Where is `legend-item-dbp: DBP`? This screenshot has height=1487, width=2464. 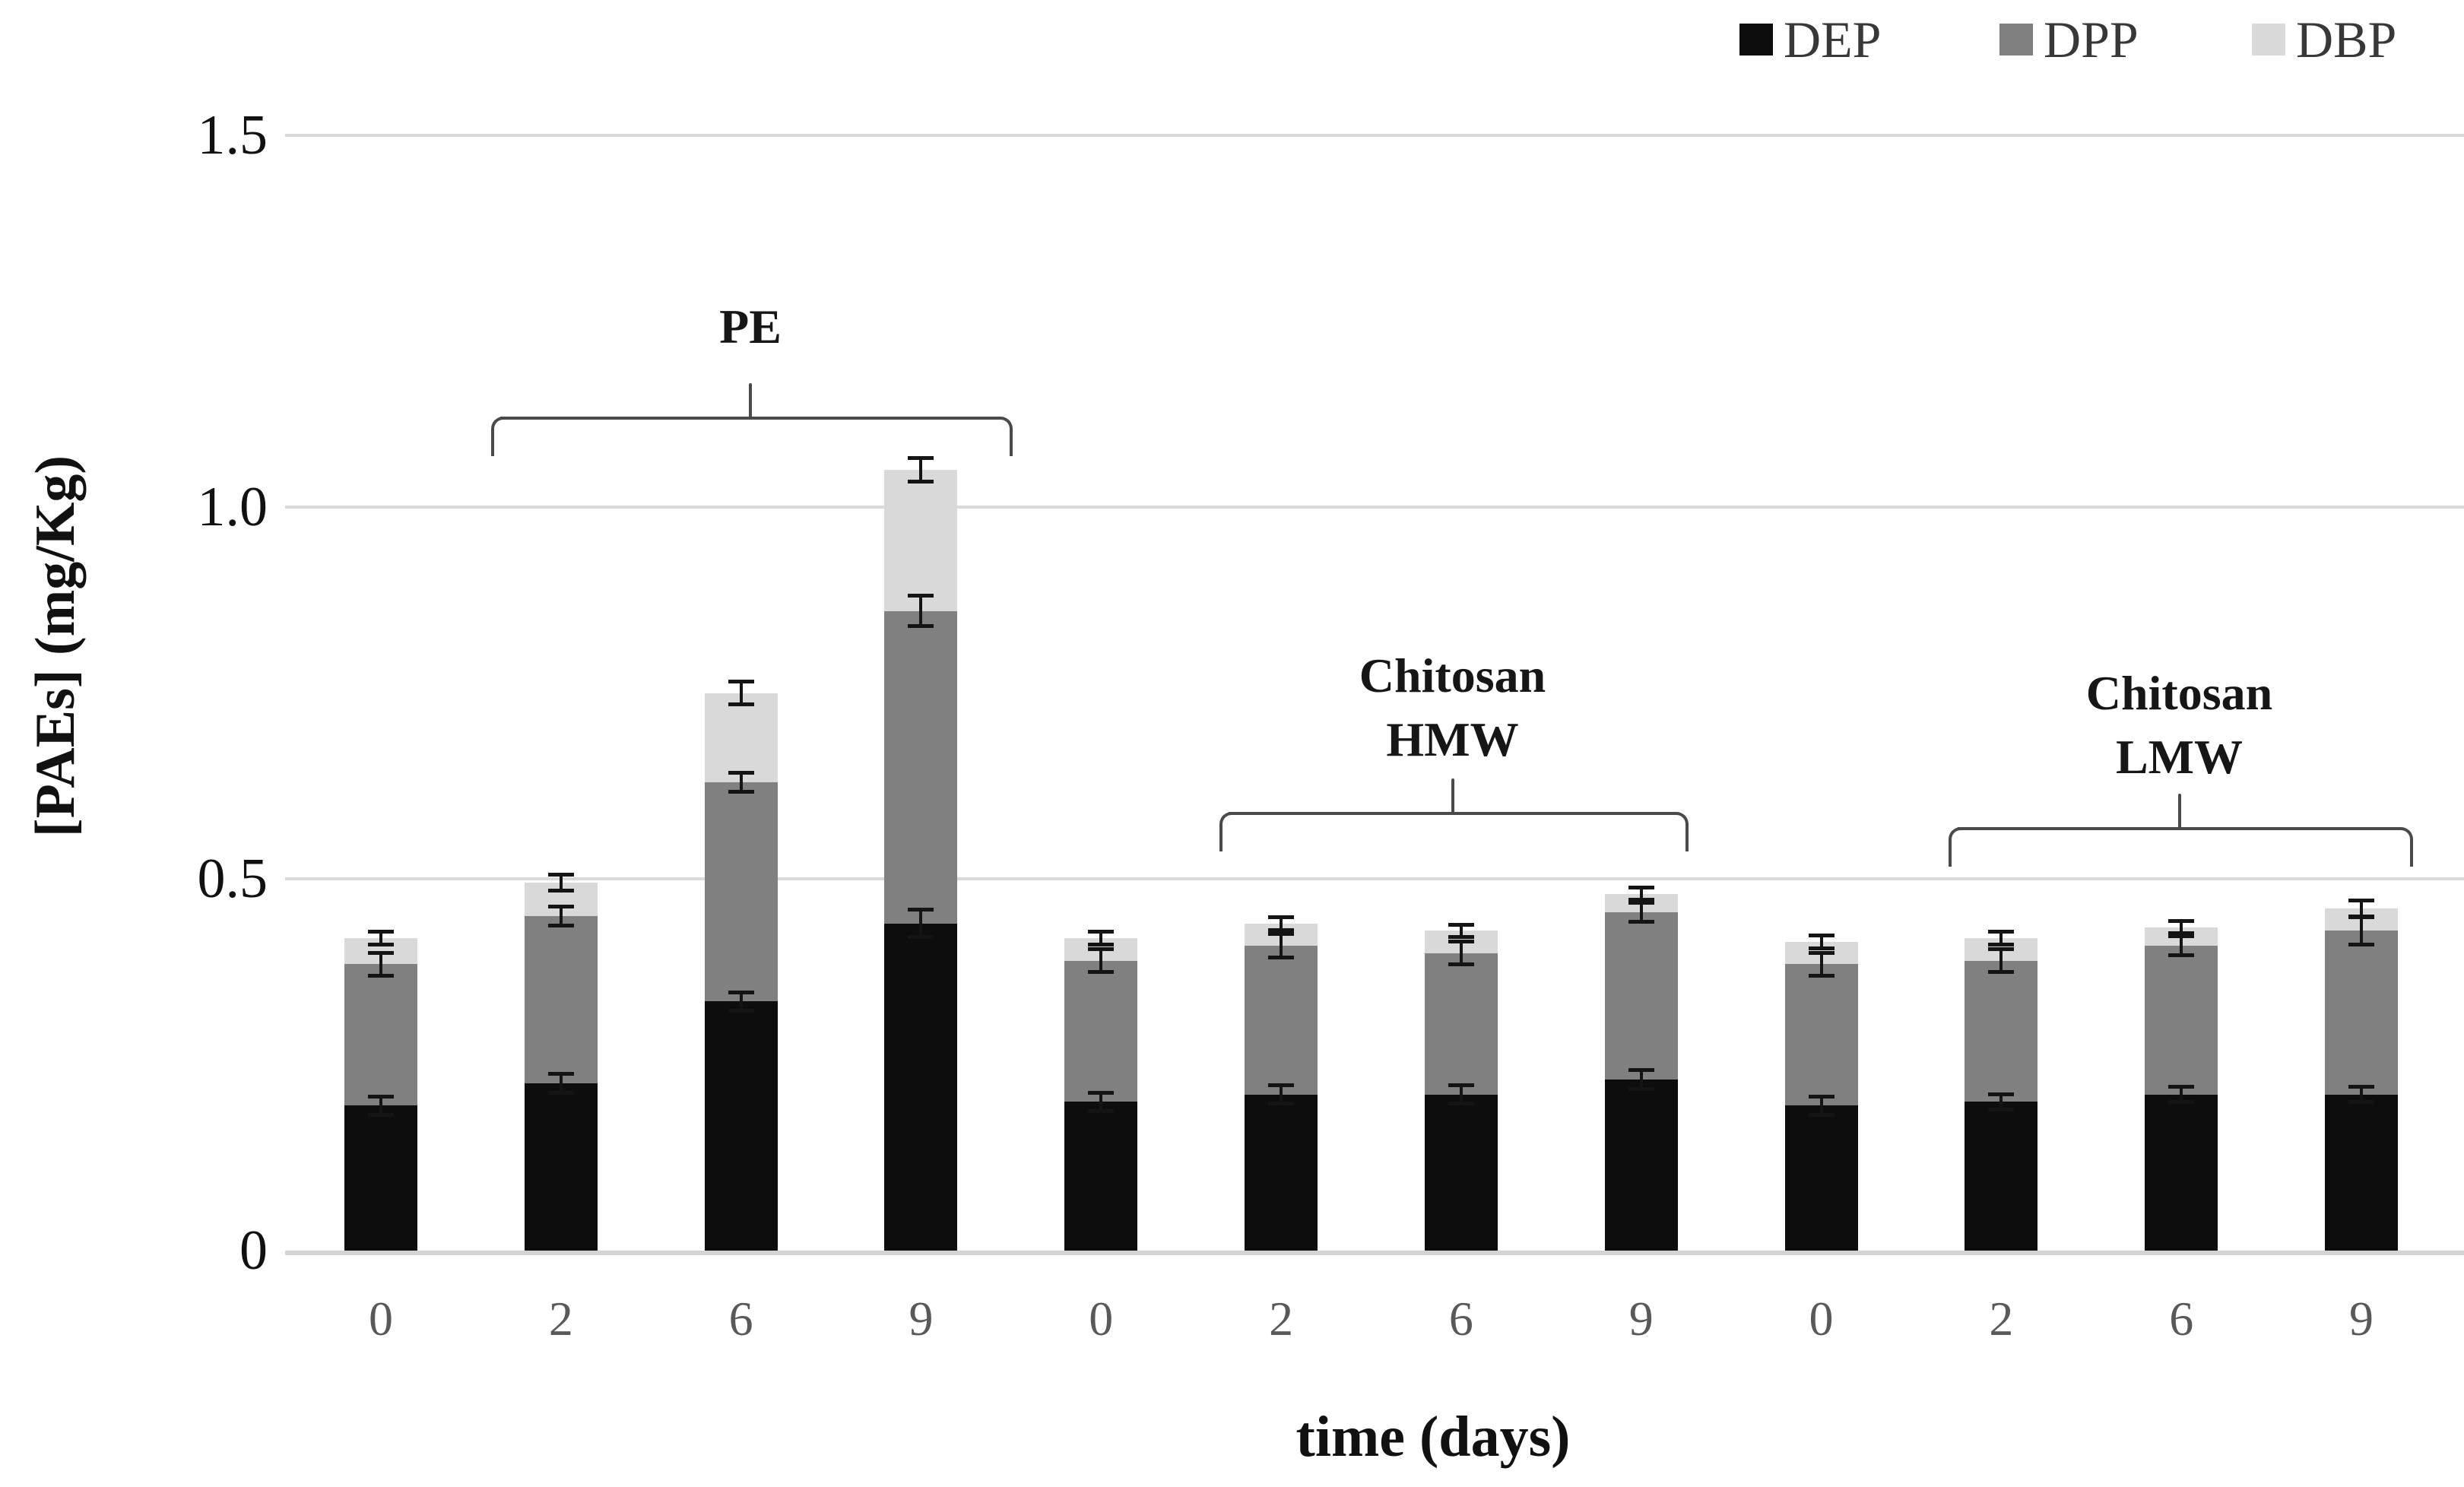 legend-item-dbp: DBP is located at coordinates (2324, 39).